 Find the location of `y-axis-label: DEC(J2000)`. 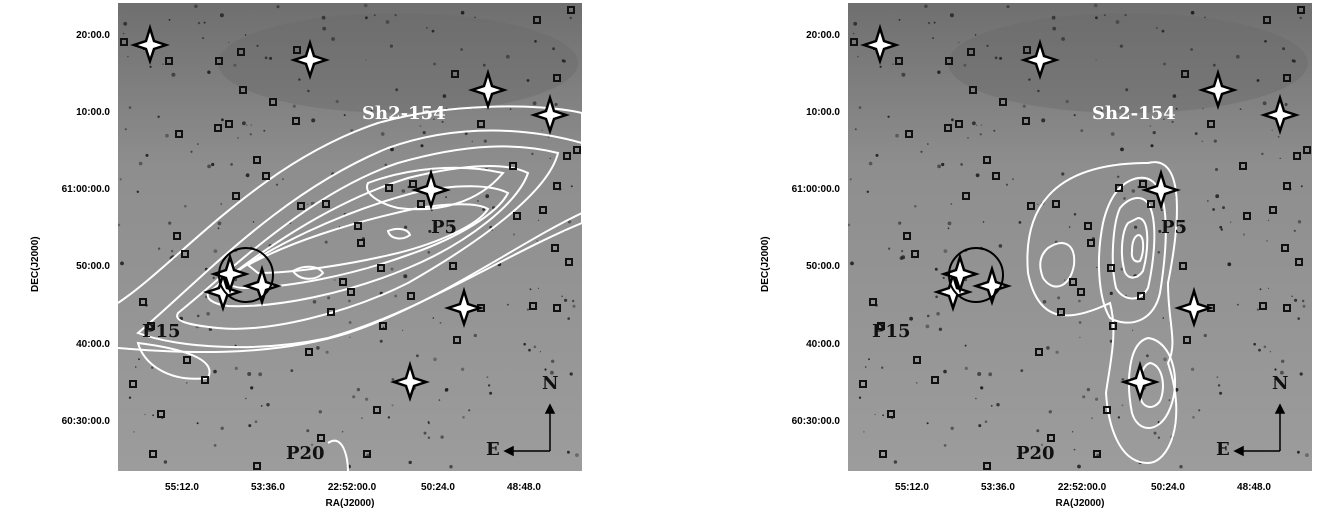

y-axis-label: DEC(J2000) is located at coordinates (35, 264).